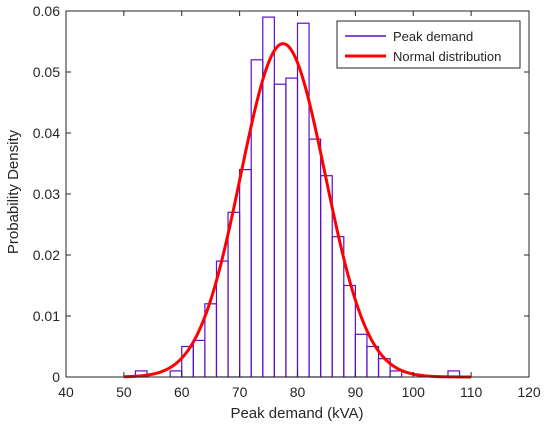 Image resolution: width=550 pixels, height=434 pixels. I want to click on y-tick-label: 0.05, so click(46, 72).